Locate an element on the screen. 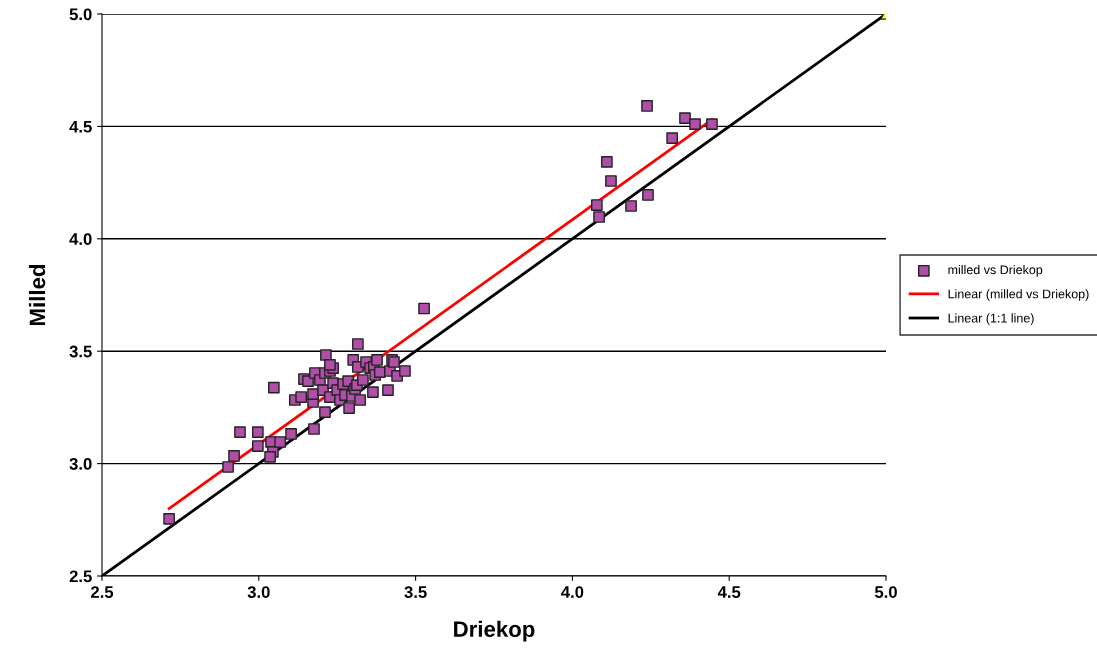 The width and height of the screenshot is (1097, 655). legend-label: Linear (milled vs Driekop) is located at coordinates (1018, 295).